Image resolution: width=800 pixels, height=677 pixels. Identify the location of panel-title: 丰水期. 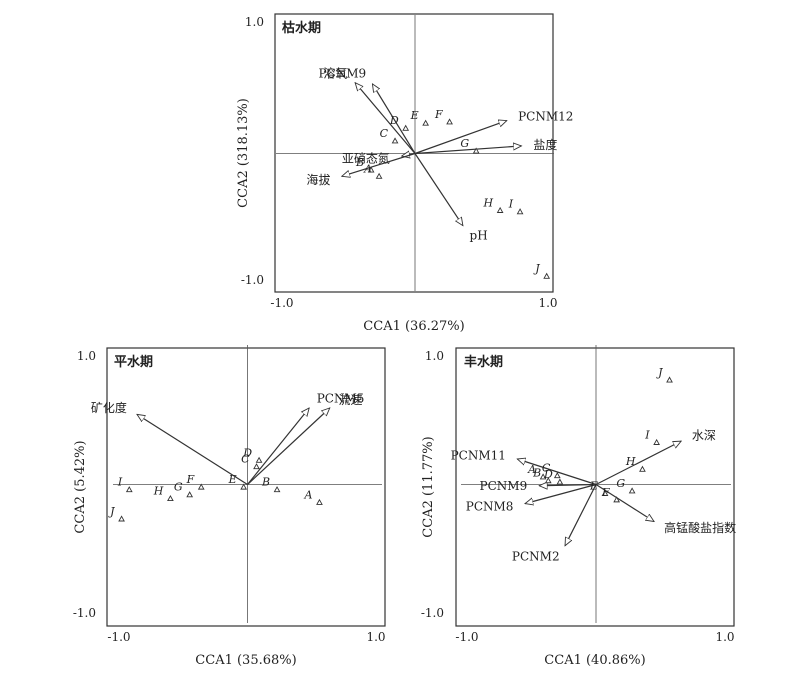
(483, 362).